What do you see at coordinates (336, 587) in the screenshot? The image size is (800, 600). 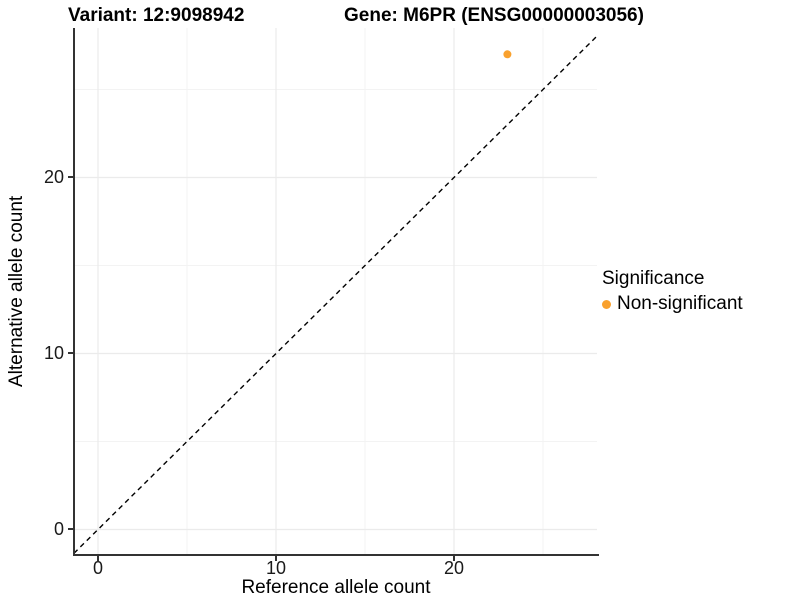 I see `x-axis-title: Reference allele count` at bounding box center [336, 587].